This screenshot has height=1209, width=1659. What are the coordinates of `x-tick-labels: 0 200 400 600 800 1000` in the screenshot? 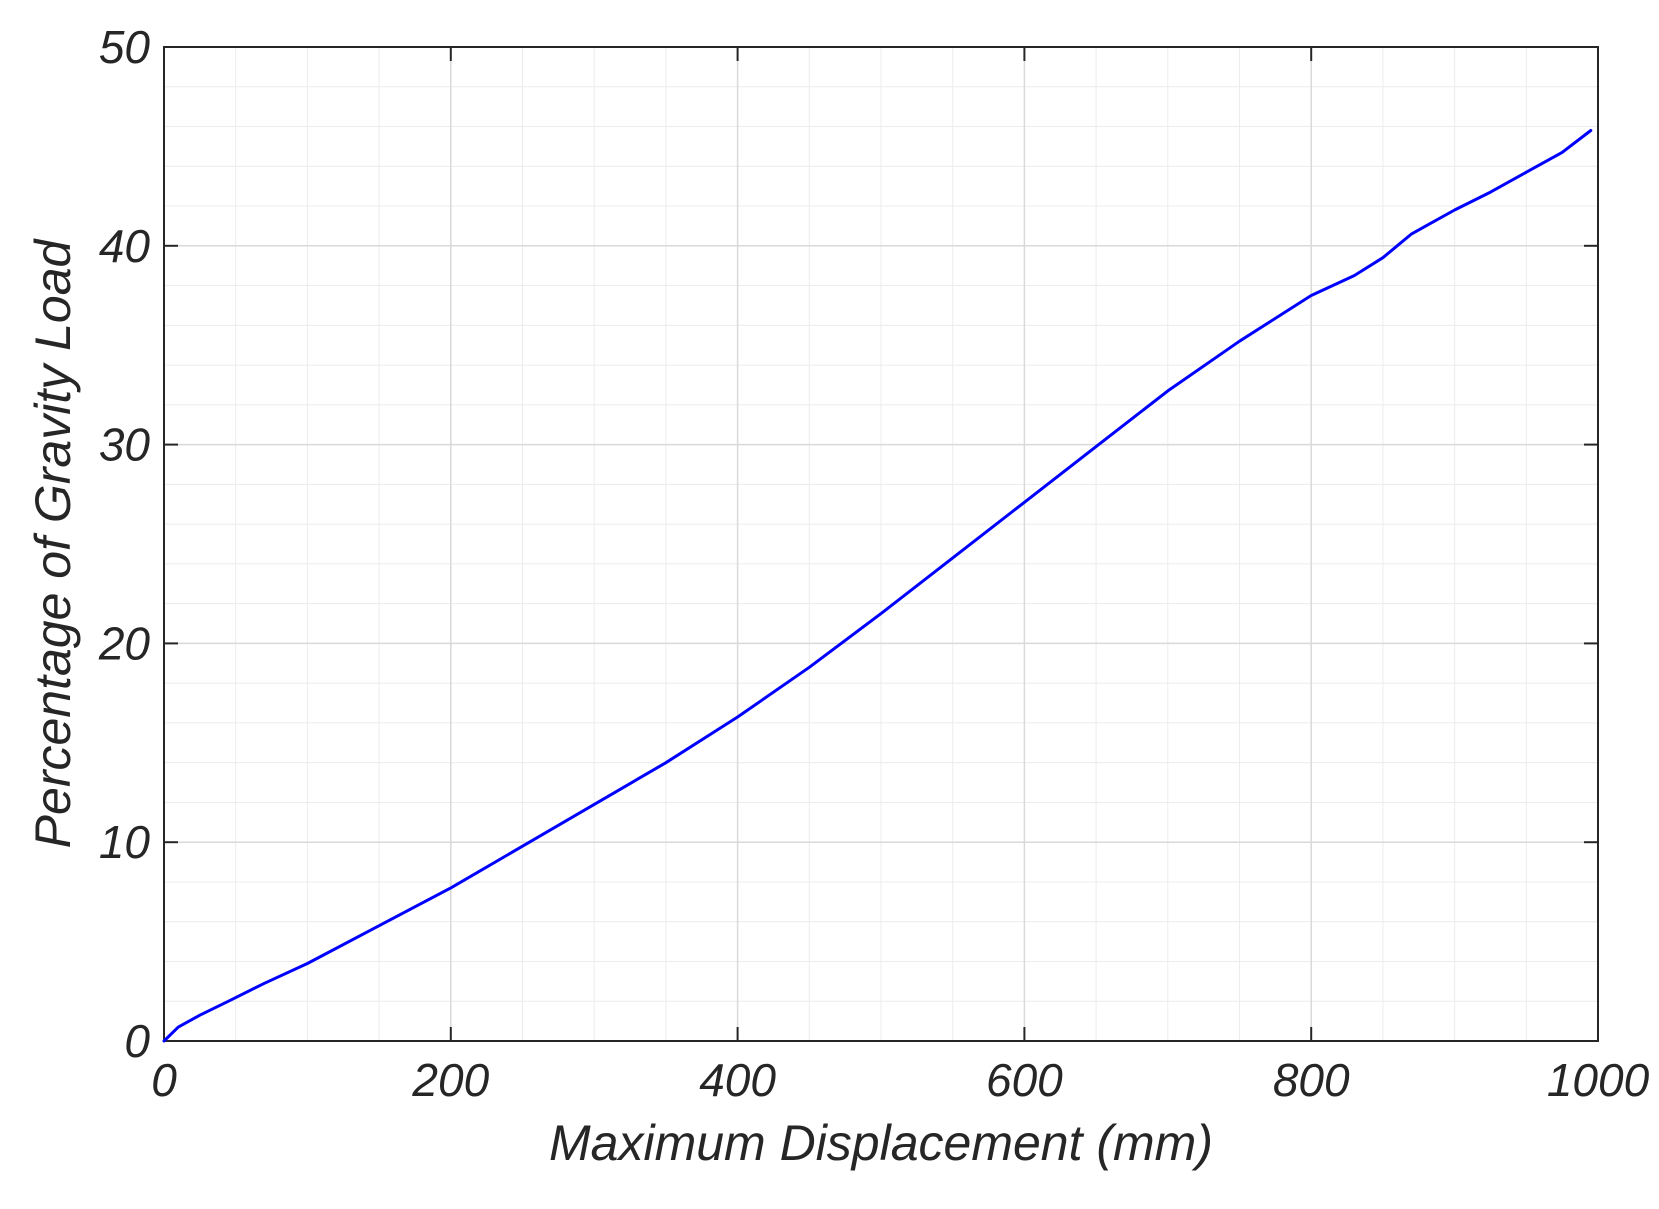 It's located at (900, 1080).